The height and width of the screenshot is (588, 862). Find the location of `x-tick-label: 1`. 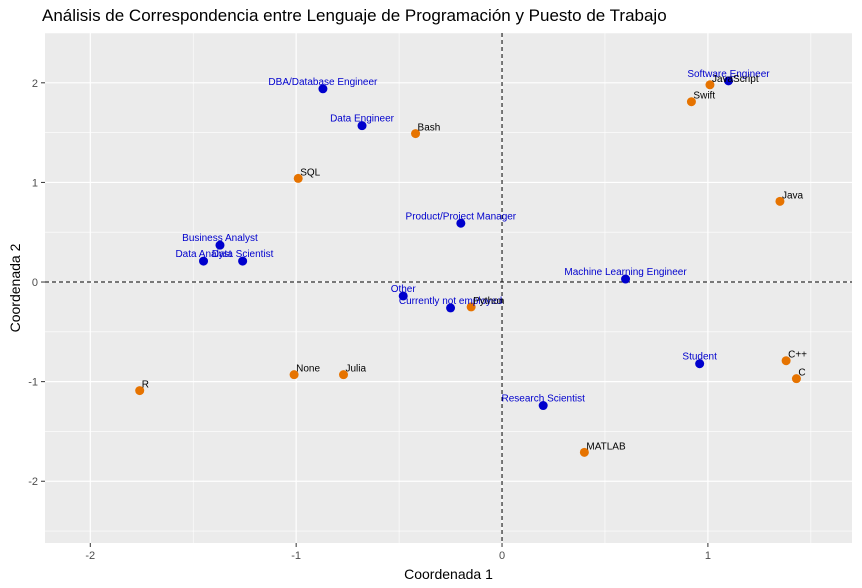

x-tick-label: 1 is located at coordinates (708, 556).